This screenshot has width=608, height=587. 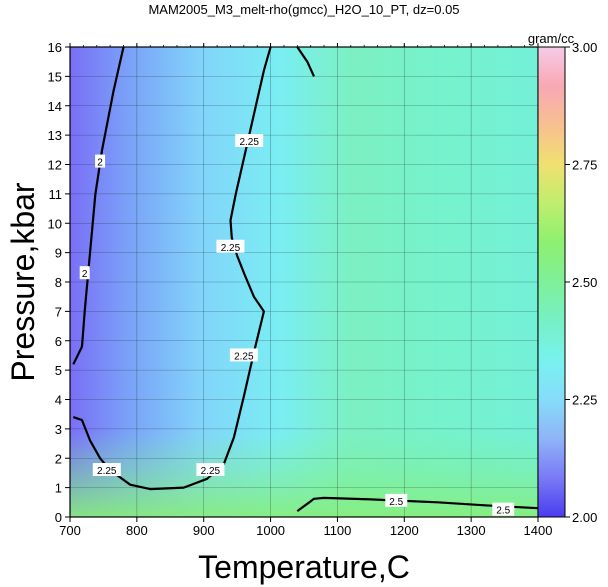 What do you see at coordinates (55, 76) in the screenshot?
I see `y-tick-label: 15` at bounding box center [55, 76].